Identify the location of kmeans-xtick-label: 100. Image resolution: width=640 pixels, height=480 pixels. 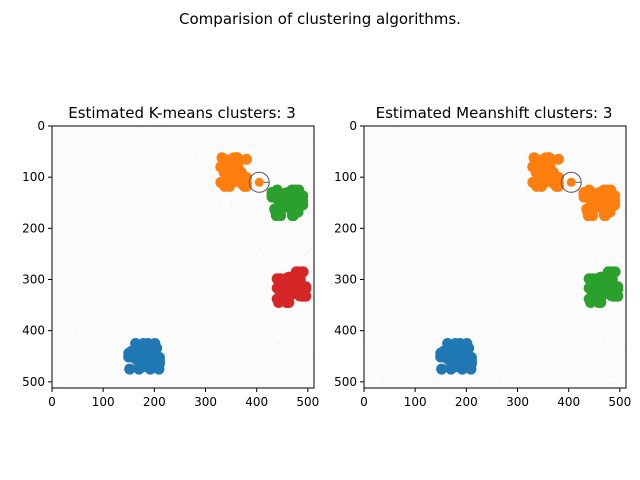
(103, 402).